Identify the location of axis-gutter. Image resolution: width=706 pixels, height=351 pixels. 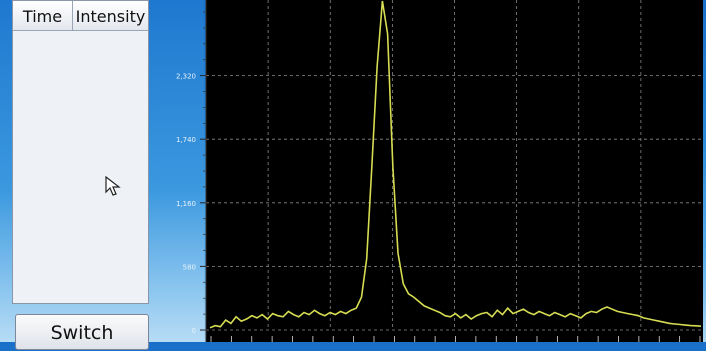
(181, 171).